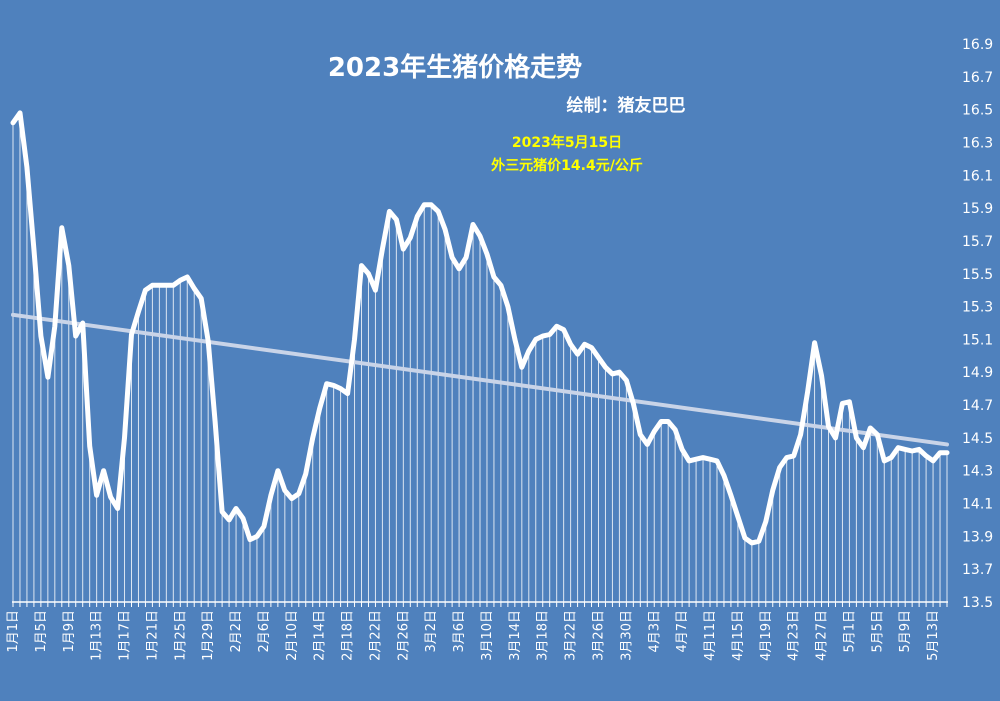 This screenshot has height=701, width=1000. Describe the element at coordinates (41, 631) in the screenshot. I see `x-tick-label: 1月5日` at that location.